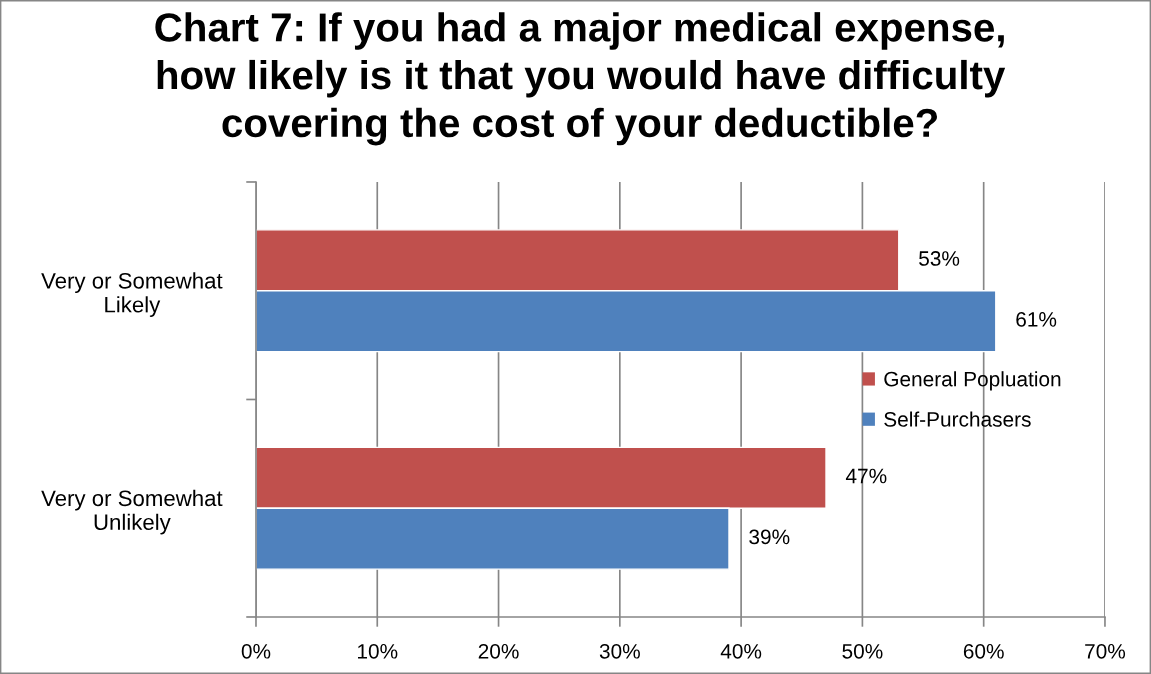  Describe the element at coordinates (972, 381) in the screenshot. I see `legend-label: General Popluation` at that location.